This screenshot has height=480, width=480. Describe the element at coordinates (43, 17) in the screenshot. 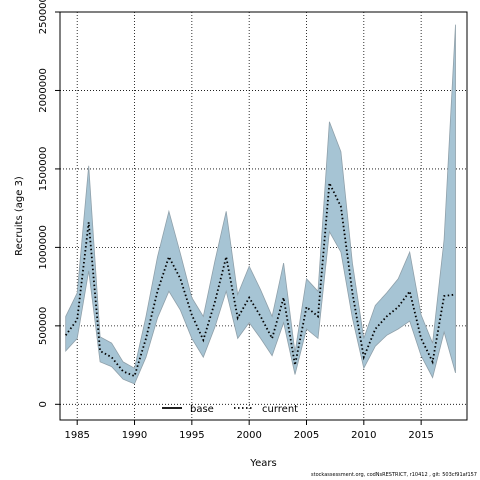

I see `y-tick-label: 2500000` at that location.